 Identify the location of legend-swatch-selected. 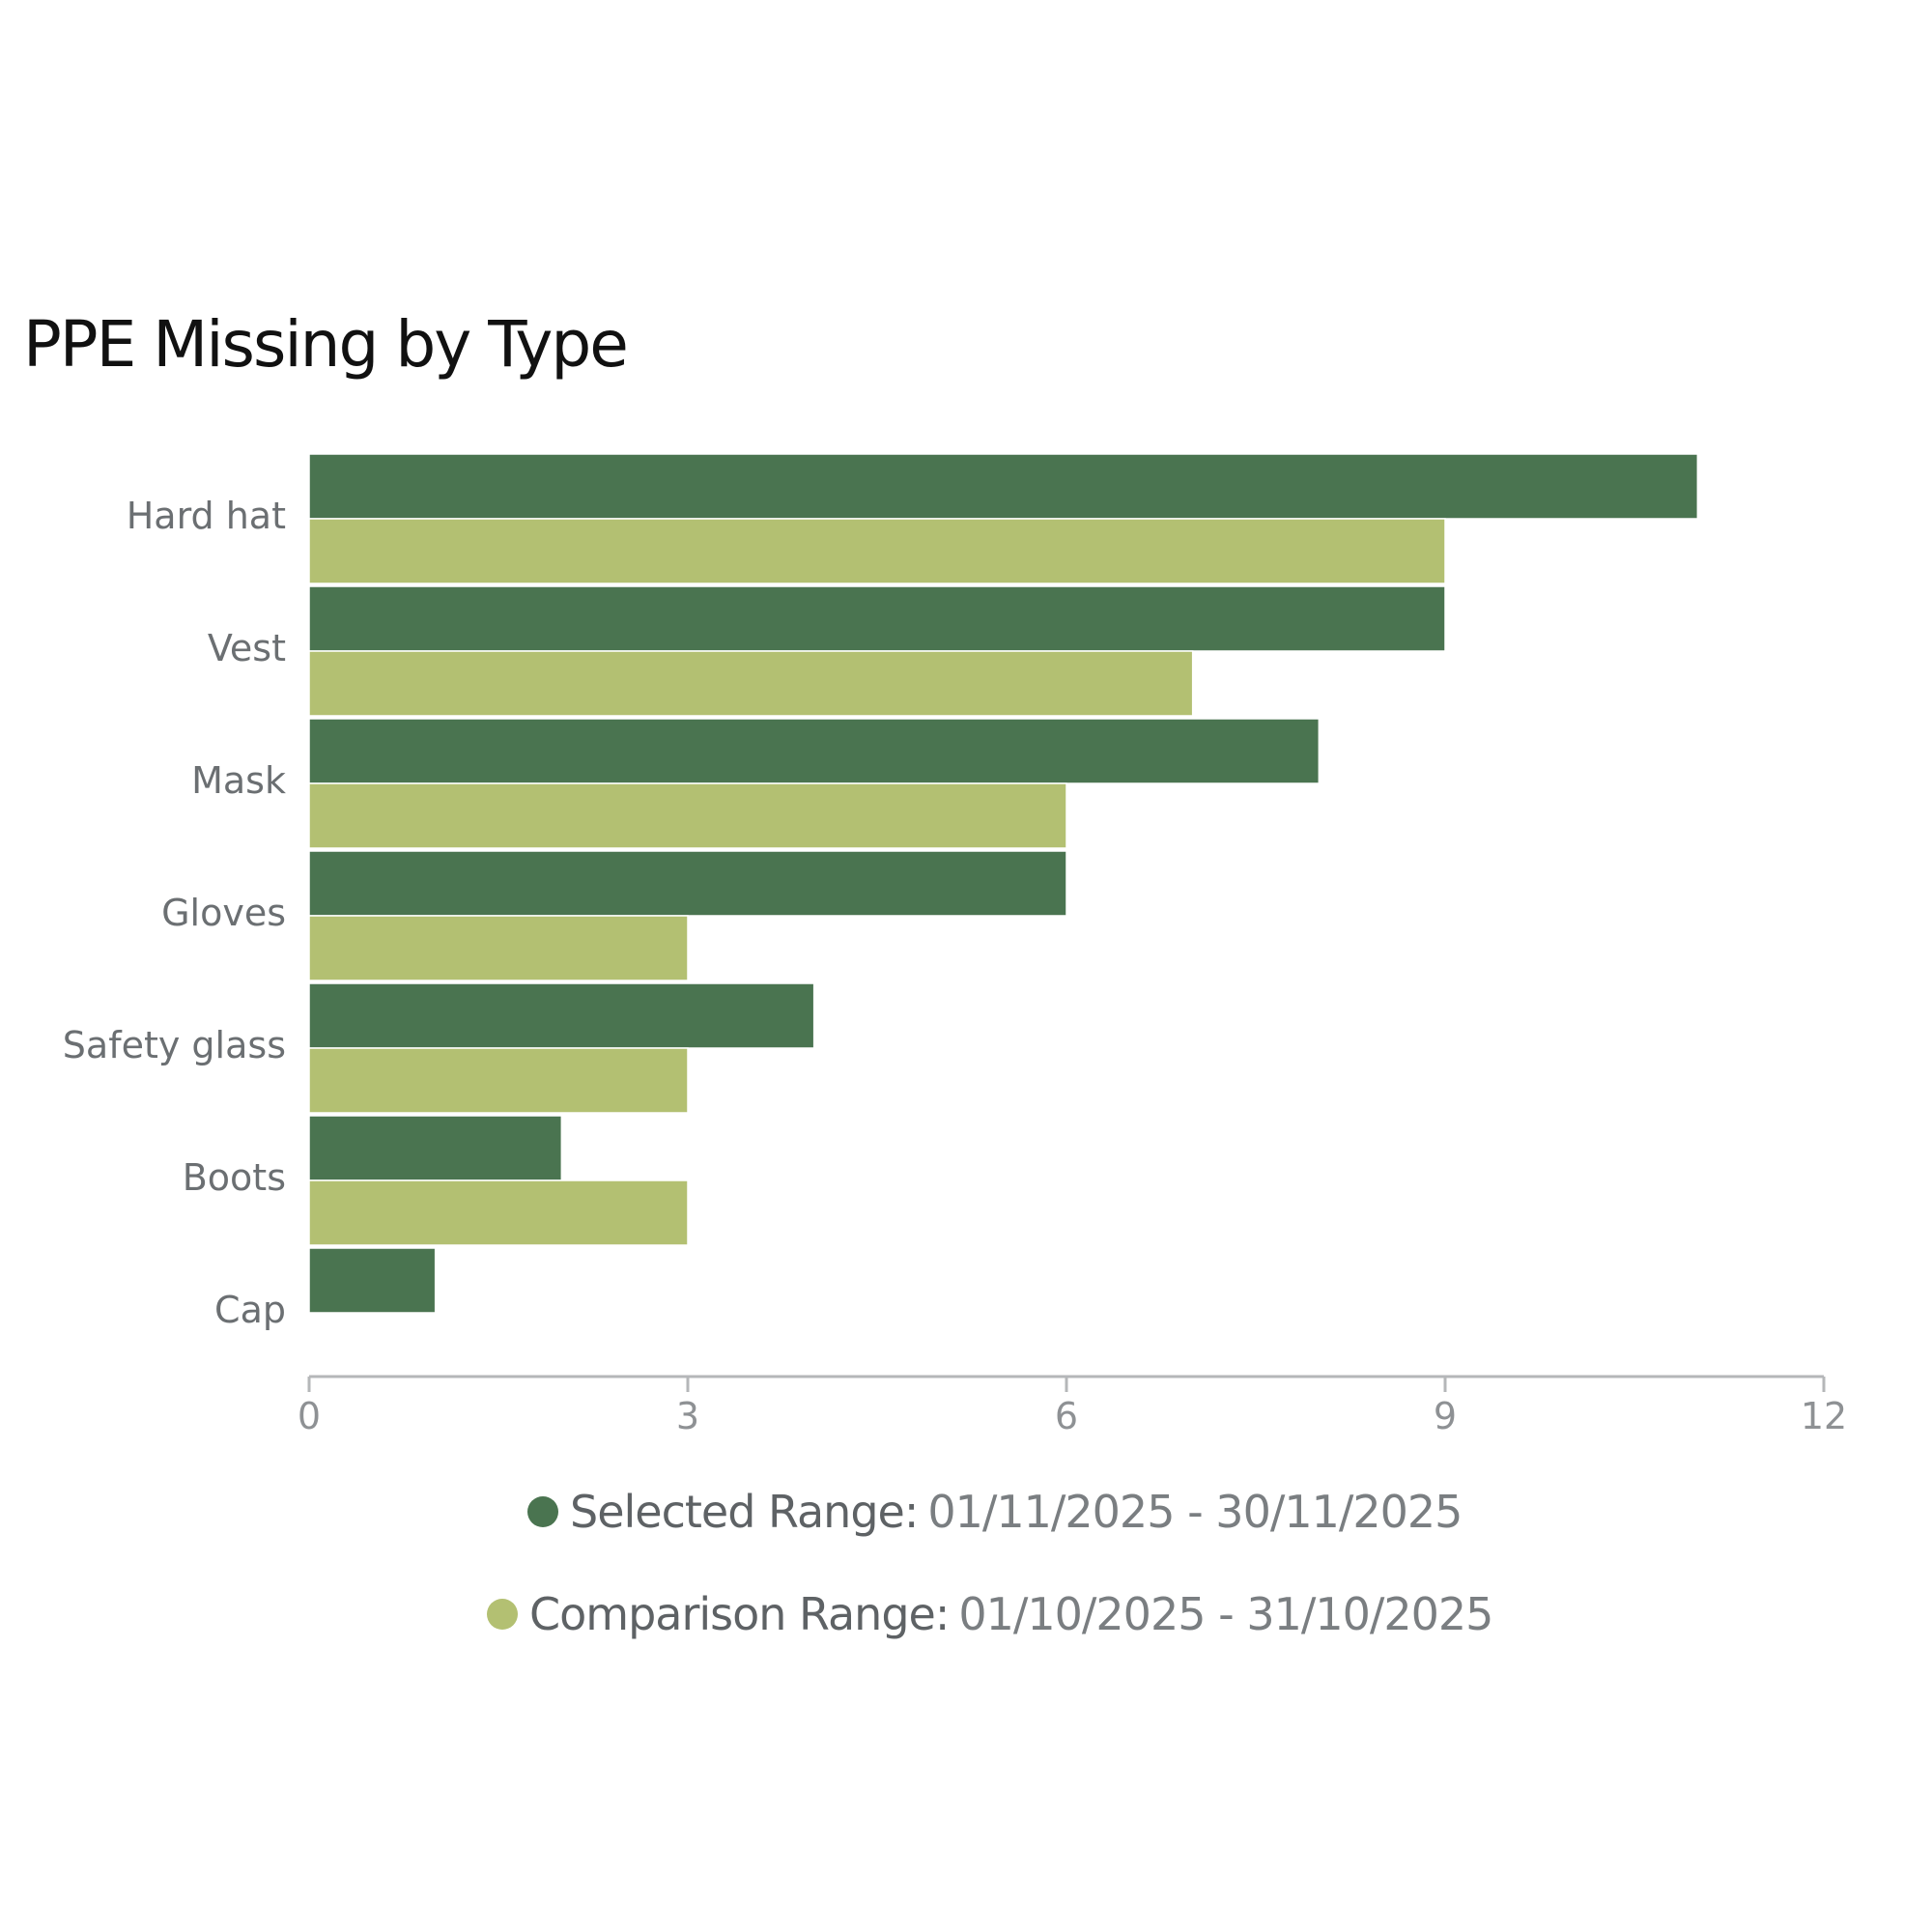
(542, 1511).